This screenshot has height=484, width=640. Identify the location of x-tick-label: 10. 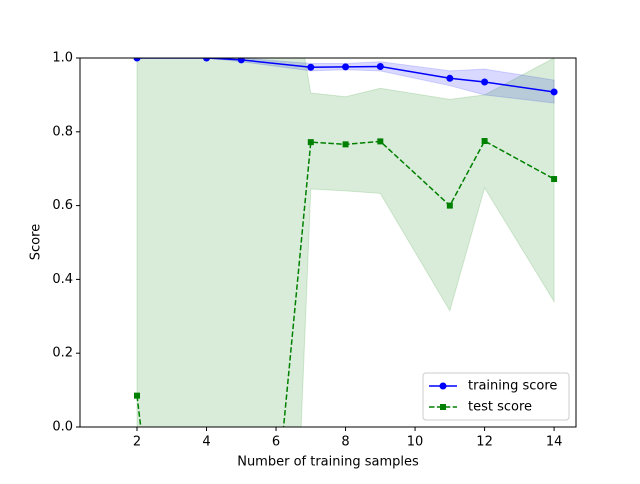
(415, 442).